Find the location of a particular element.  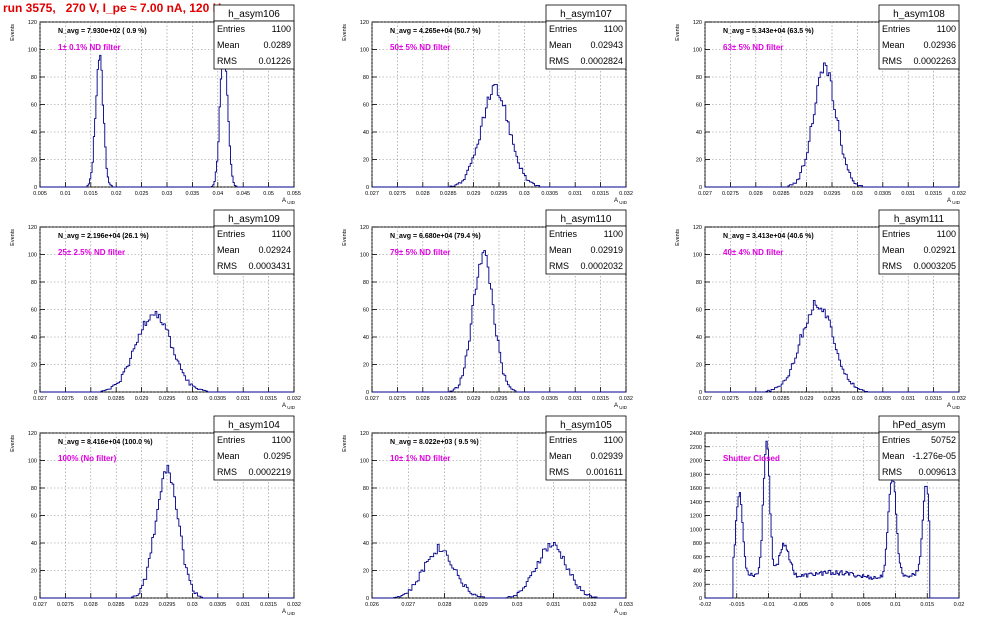

stats-value: 0.0003205 is located at coordinates (934, 266).